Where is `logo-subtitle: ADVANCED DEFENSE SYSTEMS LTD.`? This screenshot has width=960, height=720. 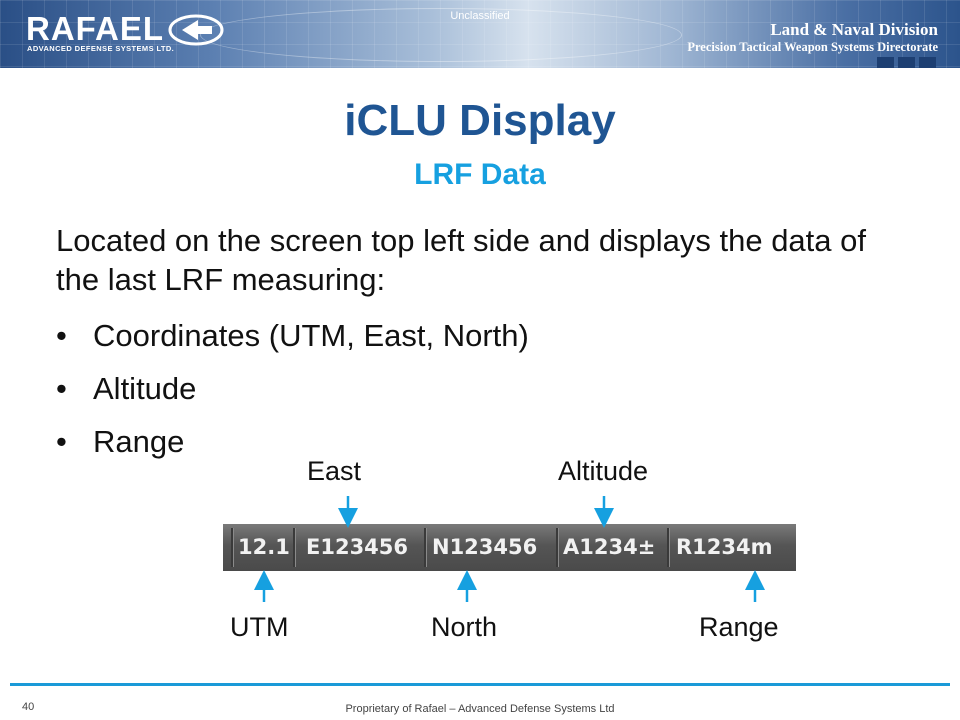 logo-subtitle: ADVANCED DEFENSE SYSTEMS LTD. is located at coordinates (101, 48).